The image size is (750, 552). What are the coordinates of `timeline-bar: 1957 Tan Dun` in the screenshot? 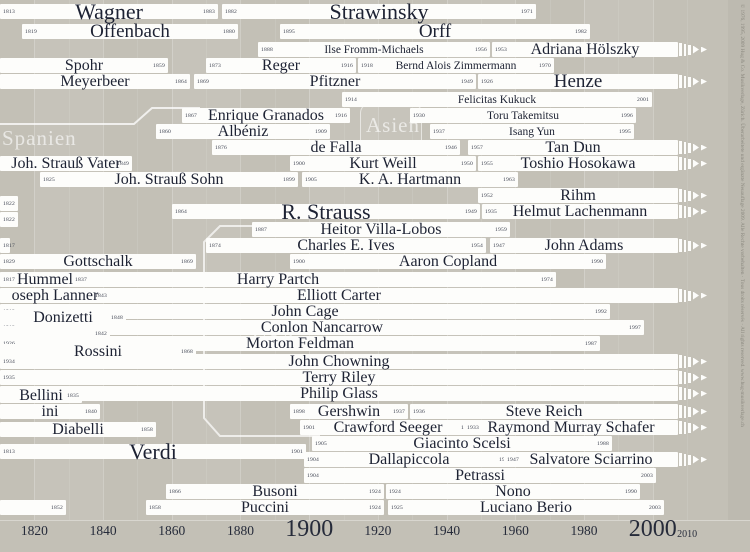 It's located at (587, 147).